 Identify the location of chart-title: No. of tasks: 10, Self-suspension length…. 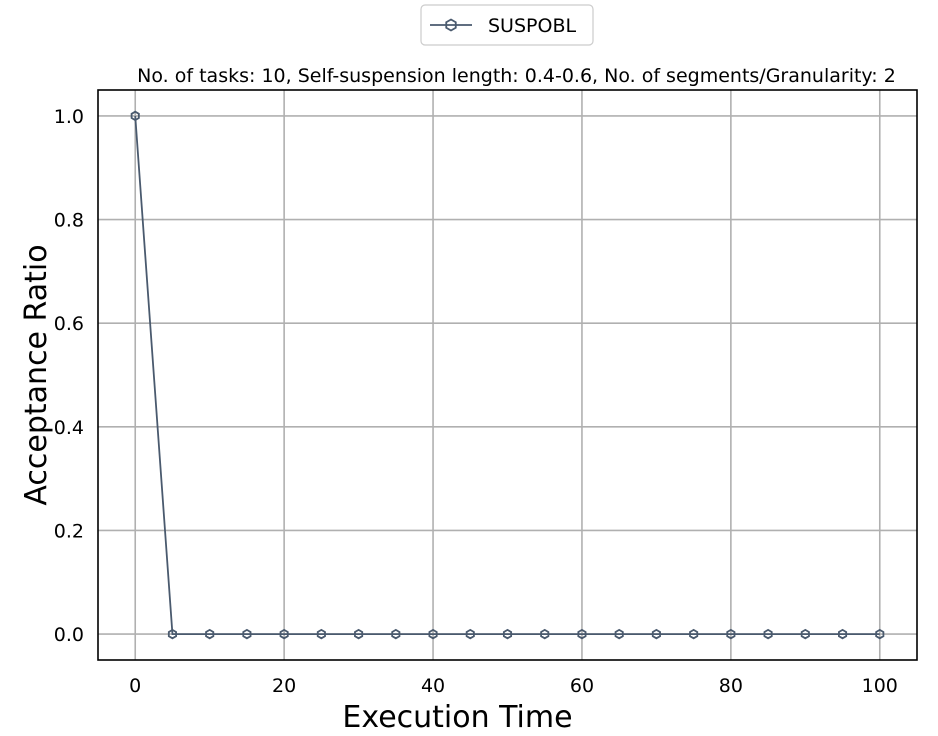
(516, 76).